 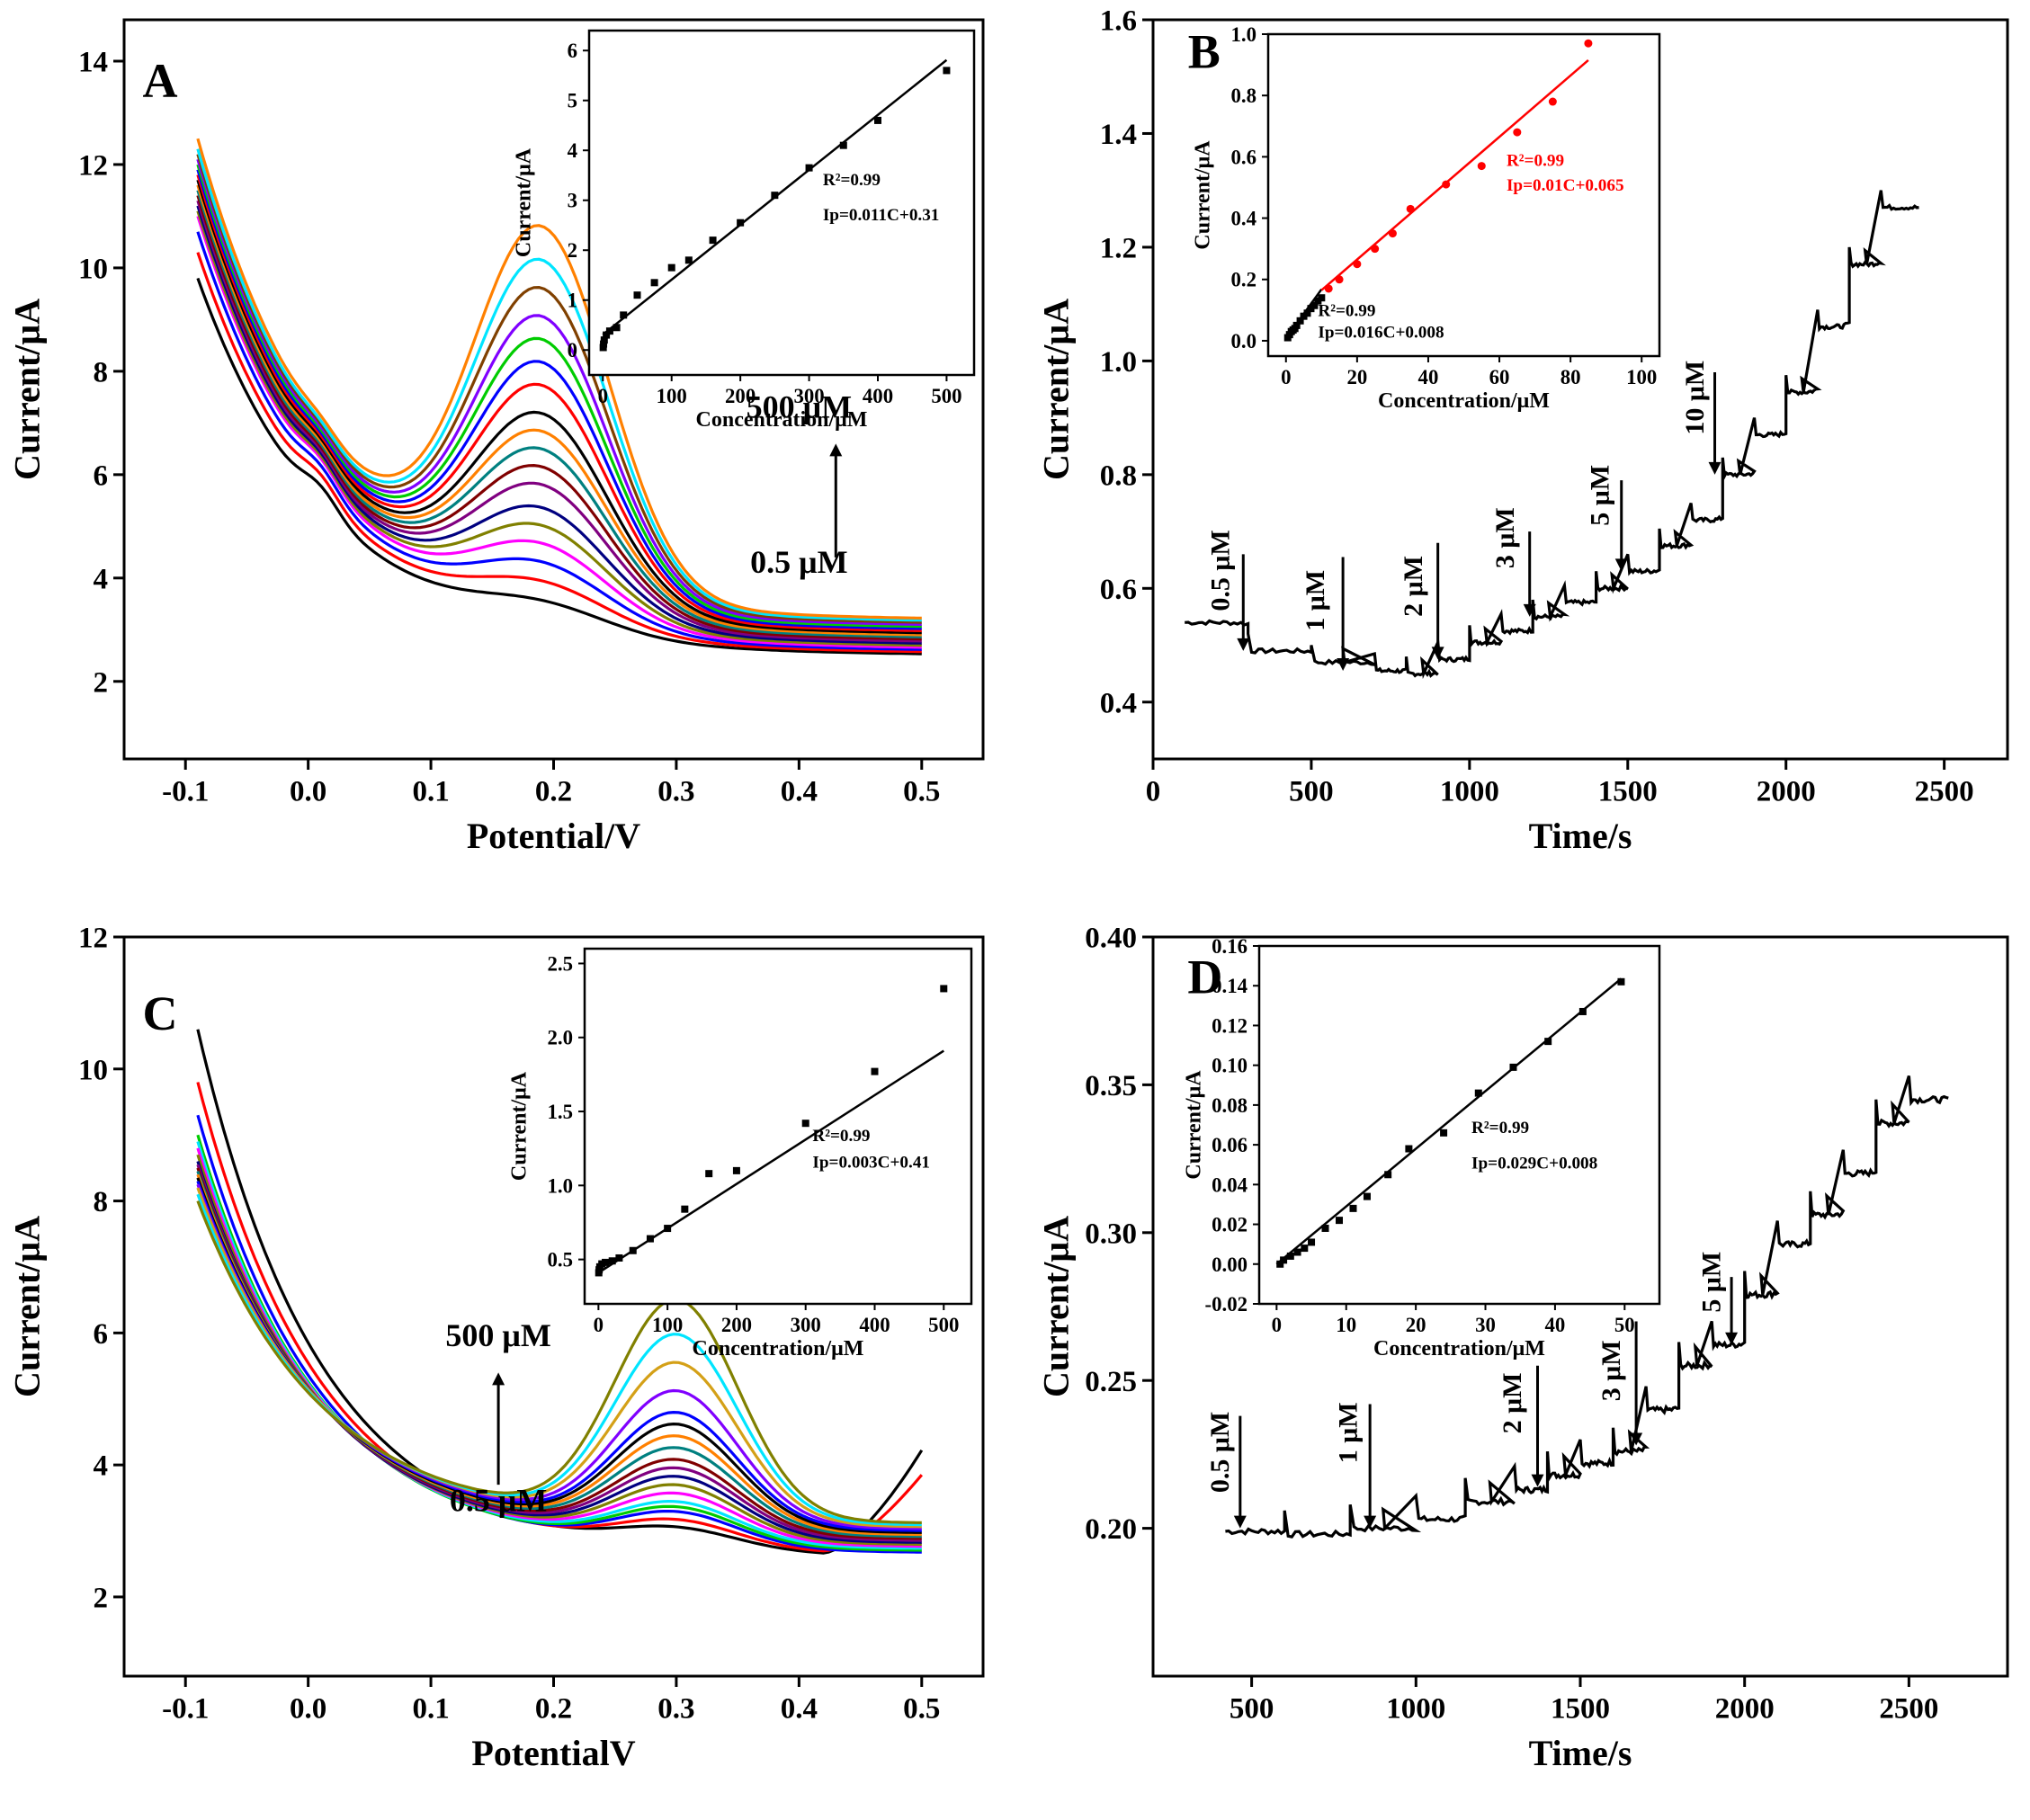 What do you see at coordinates (573, 301) in the screenshot?
I see `y-tick-label: 1` at bounding box center [573, 301].